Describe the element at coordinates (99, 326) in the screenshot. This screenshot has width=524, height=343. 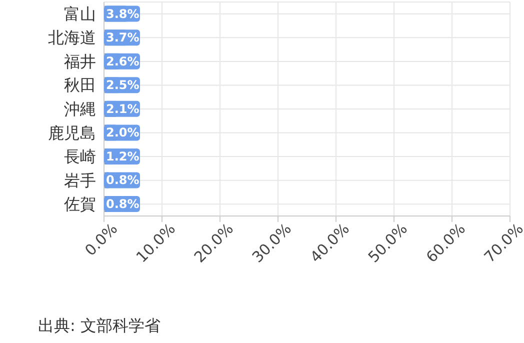
I see `source-note: 出典: 文部科学省` at that location.